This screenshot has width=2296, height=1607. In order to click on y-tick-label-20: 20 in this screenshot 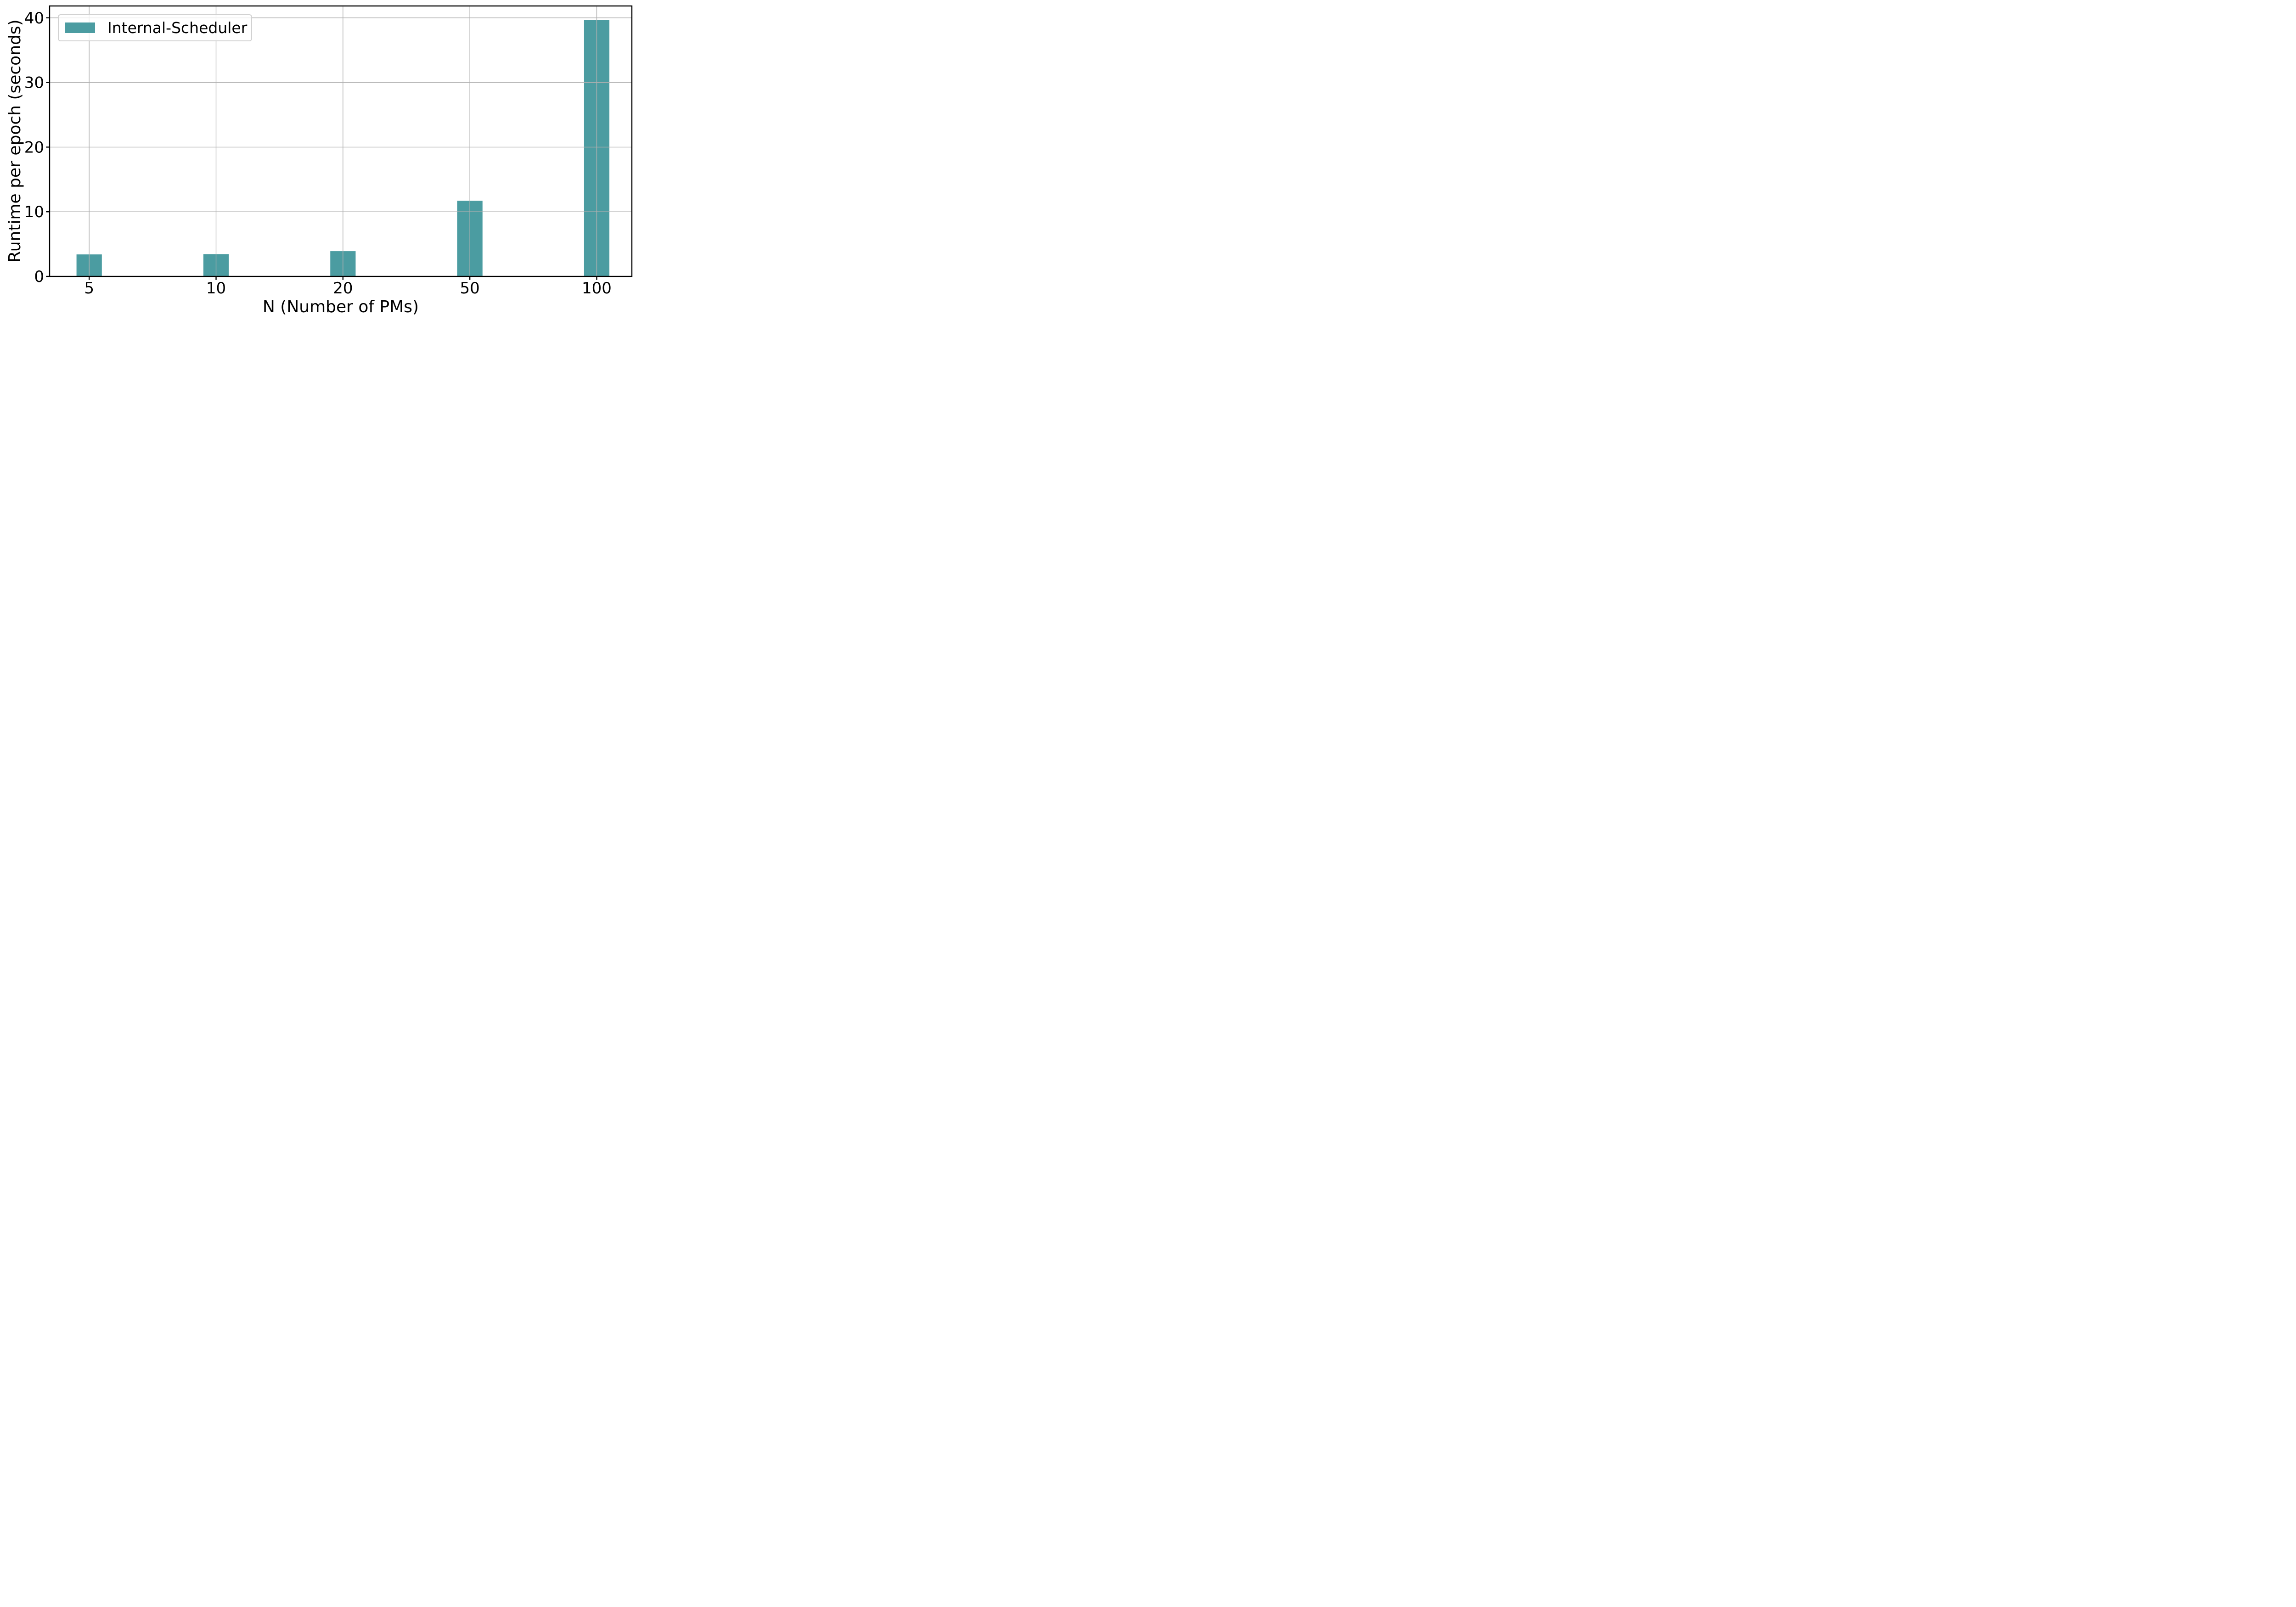, I will do `click(34, 147)`.